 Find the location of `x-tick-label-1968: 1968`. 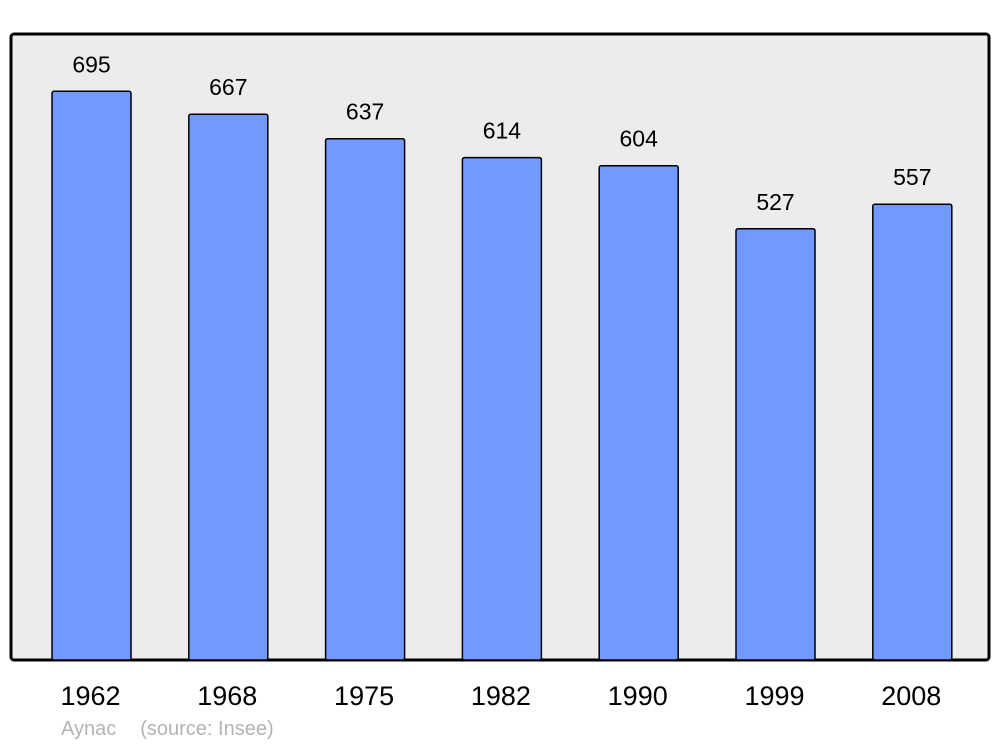

x-tick-label-1968: 1968 is located at coordinates (227, 696).